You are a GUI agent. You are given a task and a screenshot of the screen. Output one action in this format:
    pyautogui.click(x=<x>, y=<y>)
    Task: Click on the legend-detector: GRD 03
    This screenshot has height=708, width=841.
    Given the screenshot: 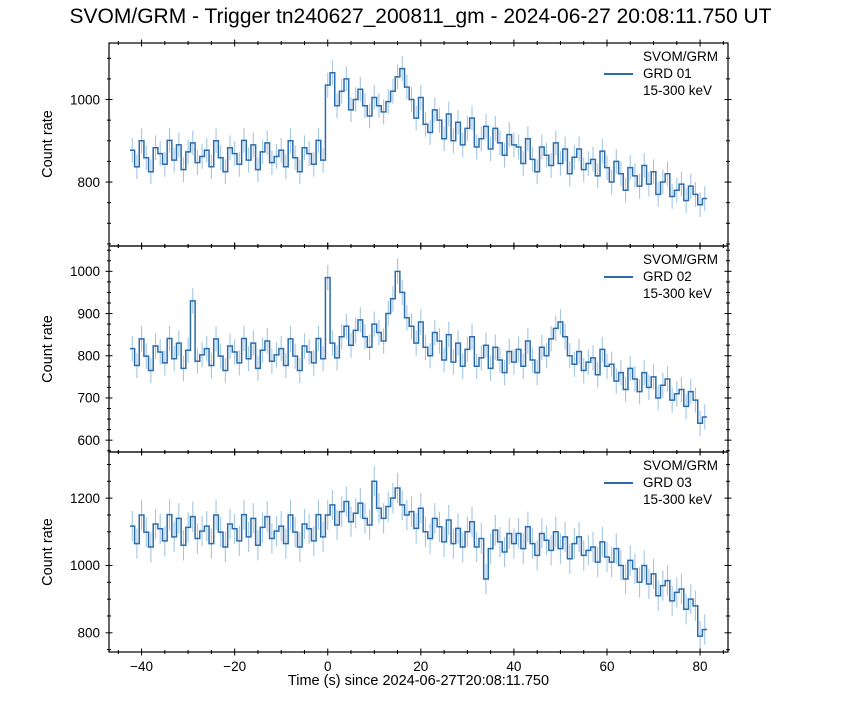 What is the action you would take?
    pyautogui.click(x=667, y=482)
    